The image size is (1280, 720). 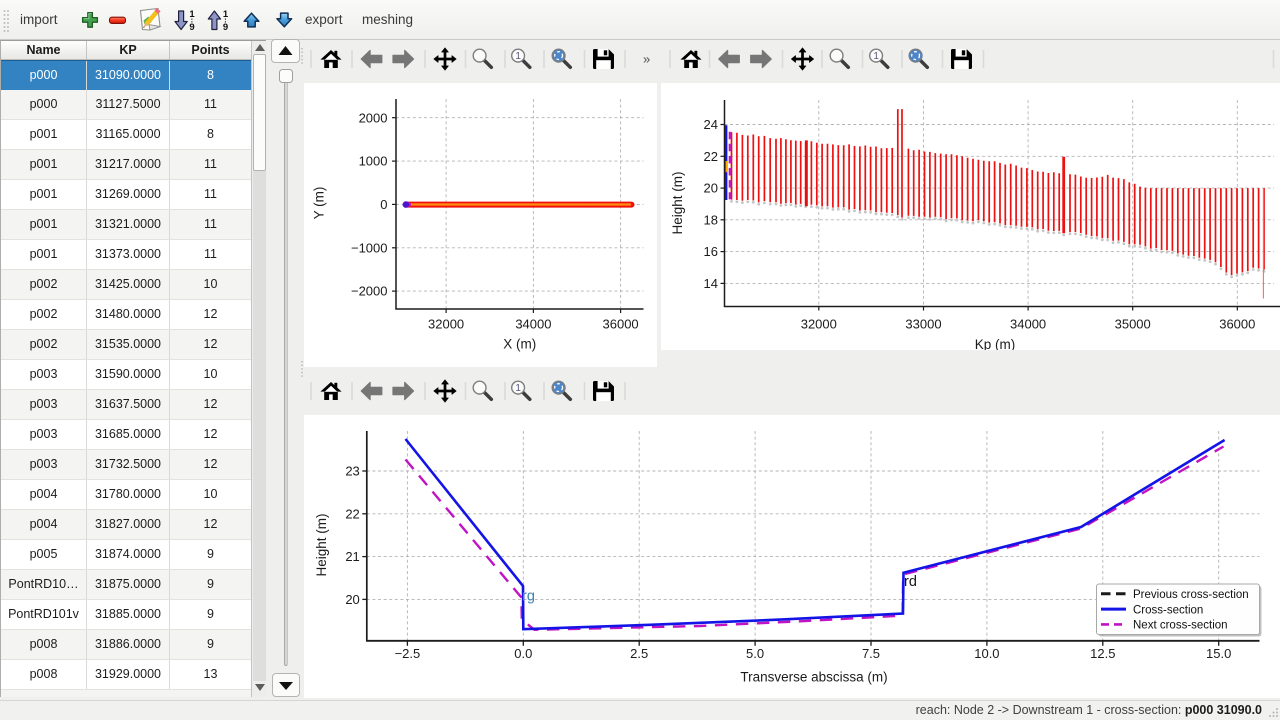 What do you see at coordinates (639, 653) in the screenshot?
I see `svg-text: 2.5` at bounding box center [639, 653].